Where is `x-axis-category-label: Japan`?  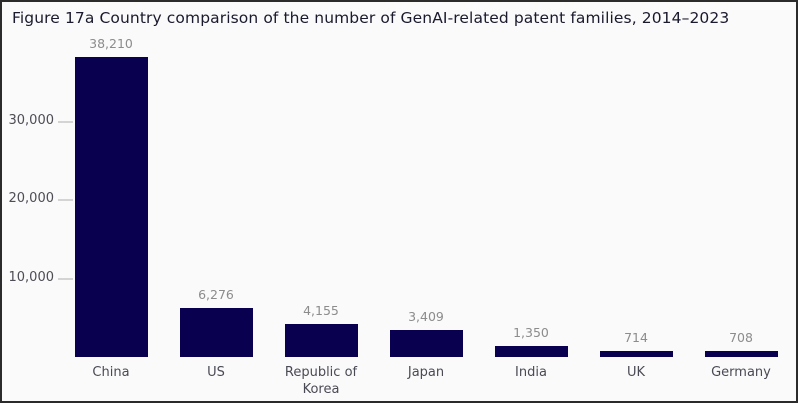 x-axis-category-label: Japan is located at coordinates (426, 372).